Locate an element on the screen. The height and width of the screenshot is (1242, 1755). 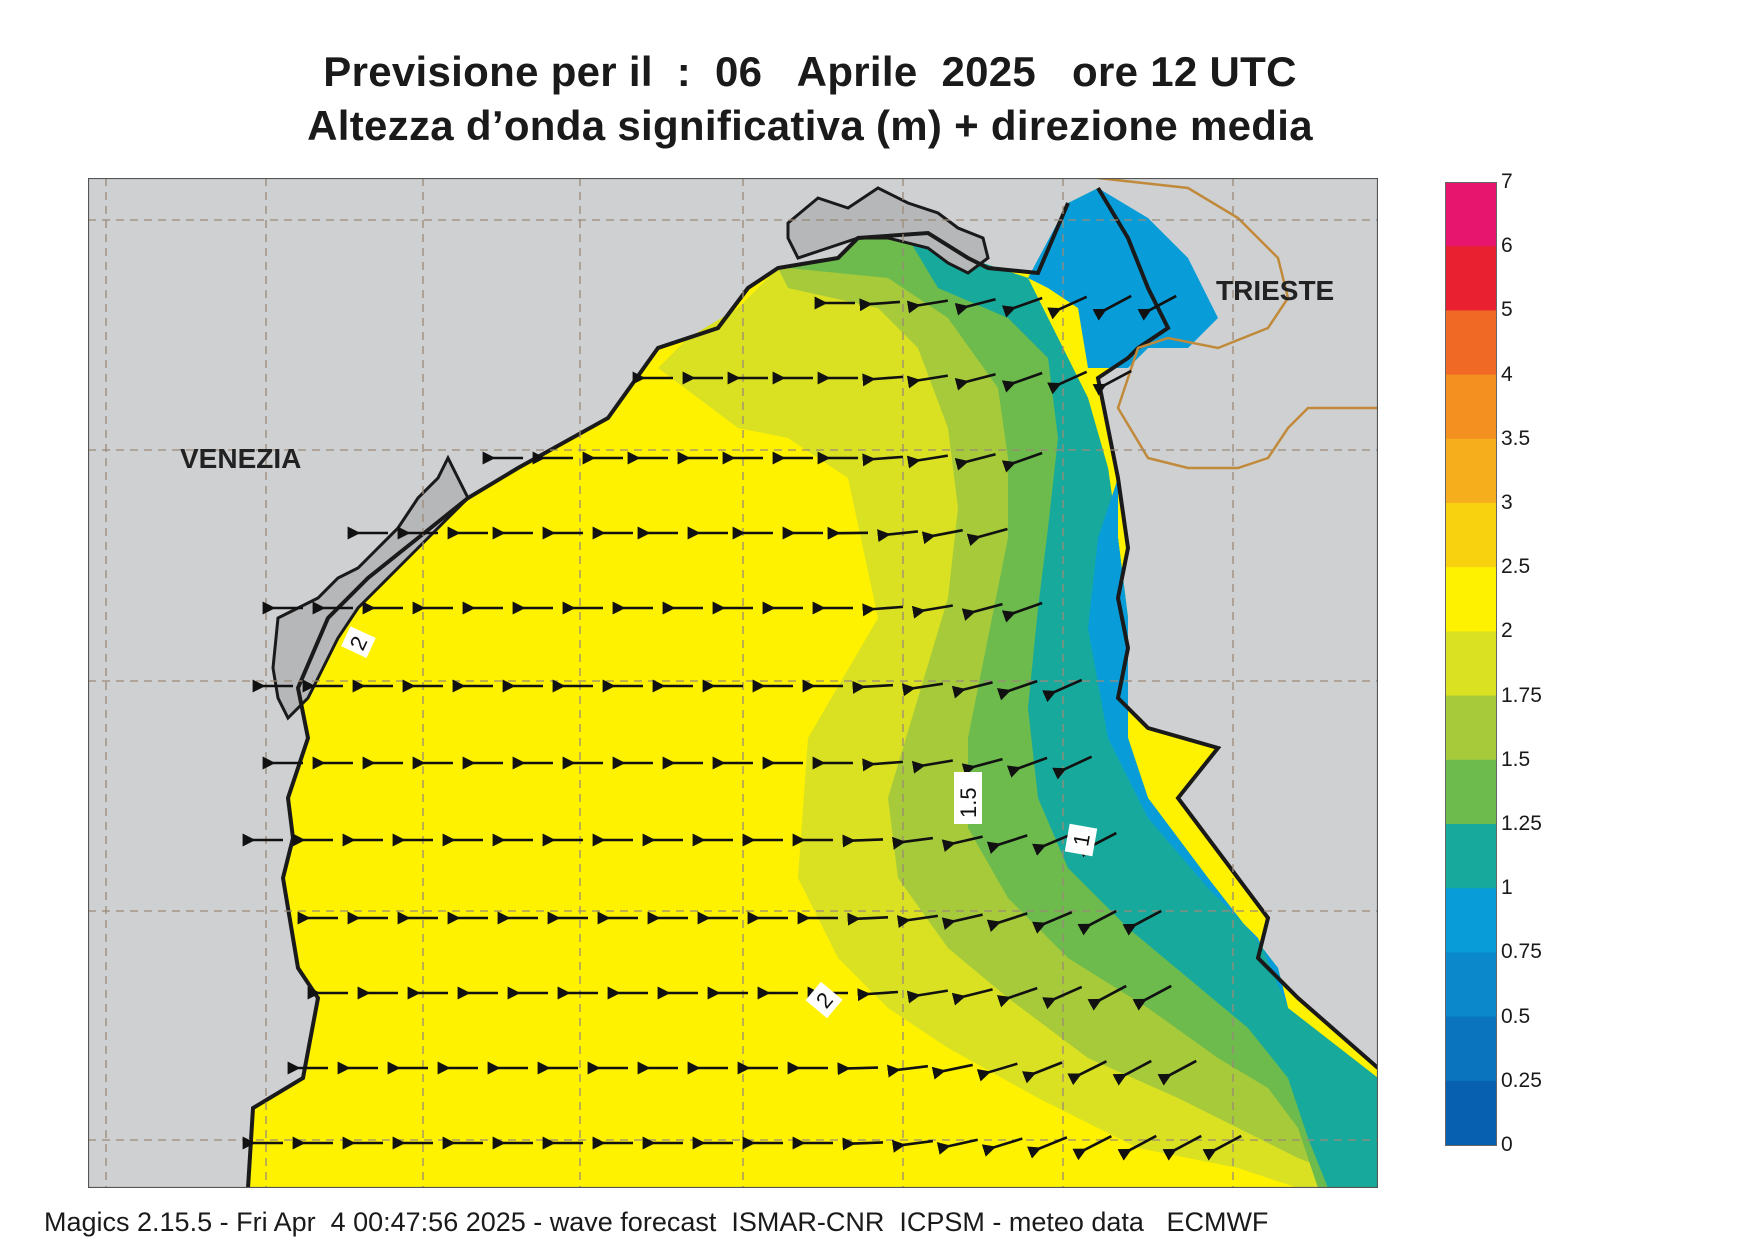
contour-label-1: 1 is located at coordinates (1081, 840).